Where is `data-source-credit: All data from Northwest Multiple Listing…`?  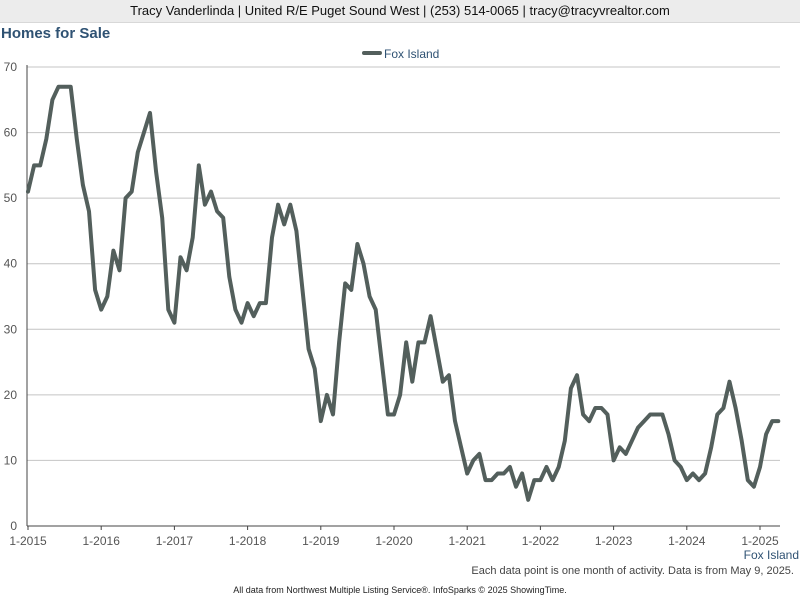 data-source-credit: All data from Northwest Multiple Listing… is located at coordinates (400, 590).